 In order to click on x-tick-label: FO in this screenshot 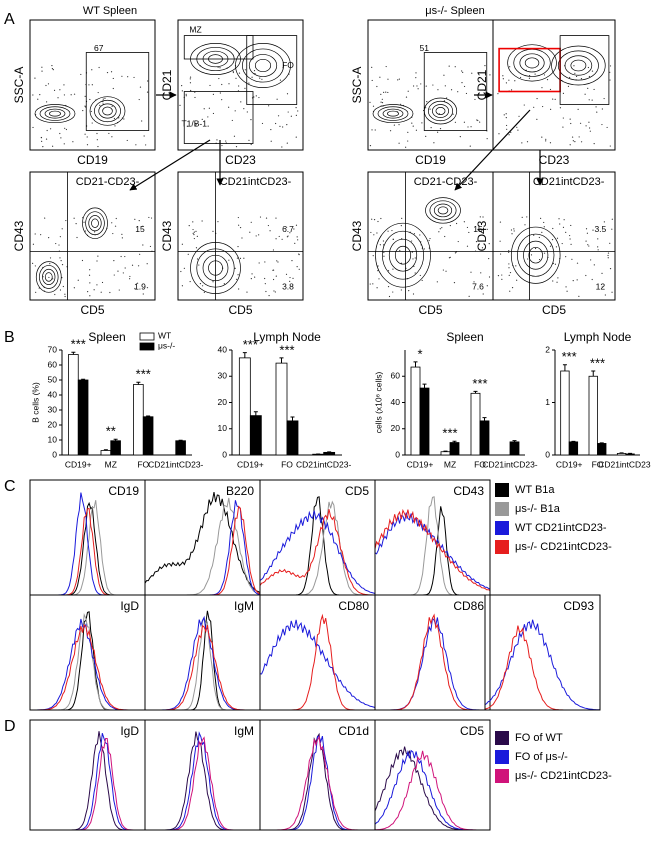, I will do `click(143, 464)`.